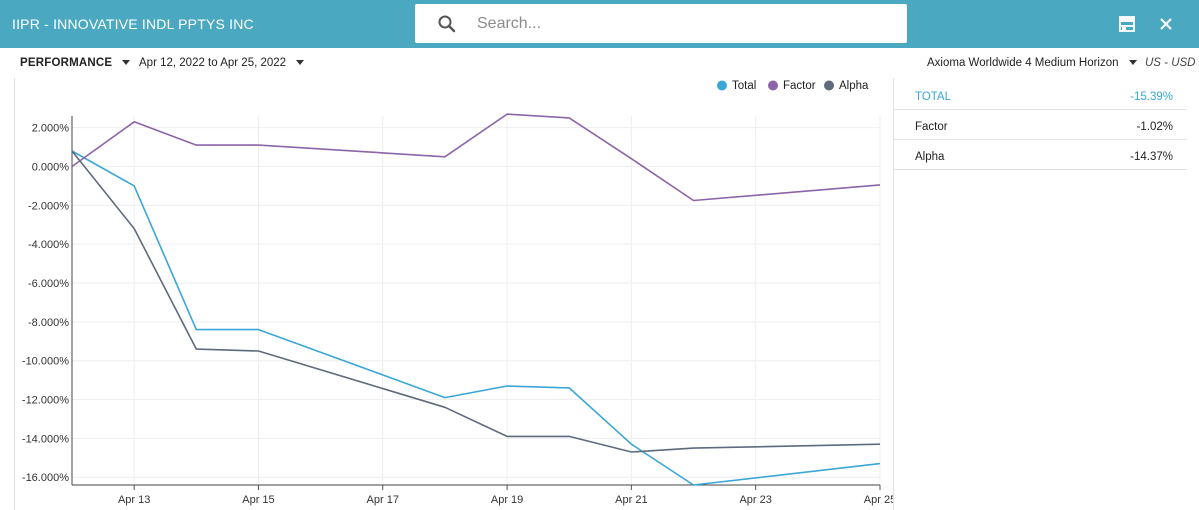  Describe the element at coordinates (133, 24) in the screenshot. I see `security-title: IIPR - INNOVATIVE INDL PPTYS INC` at that location.